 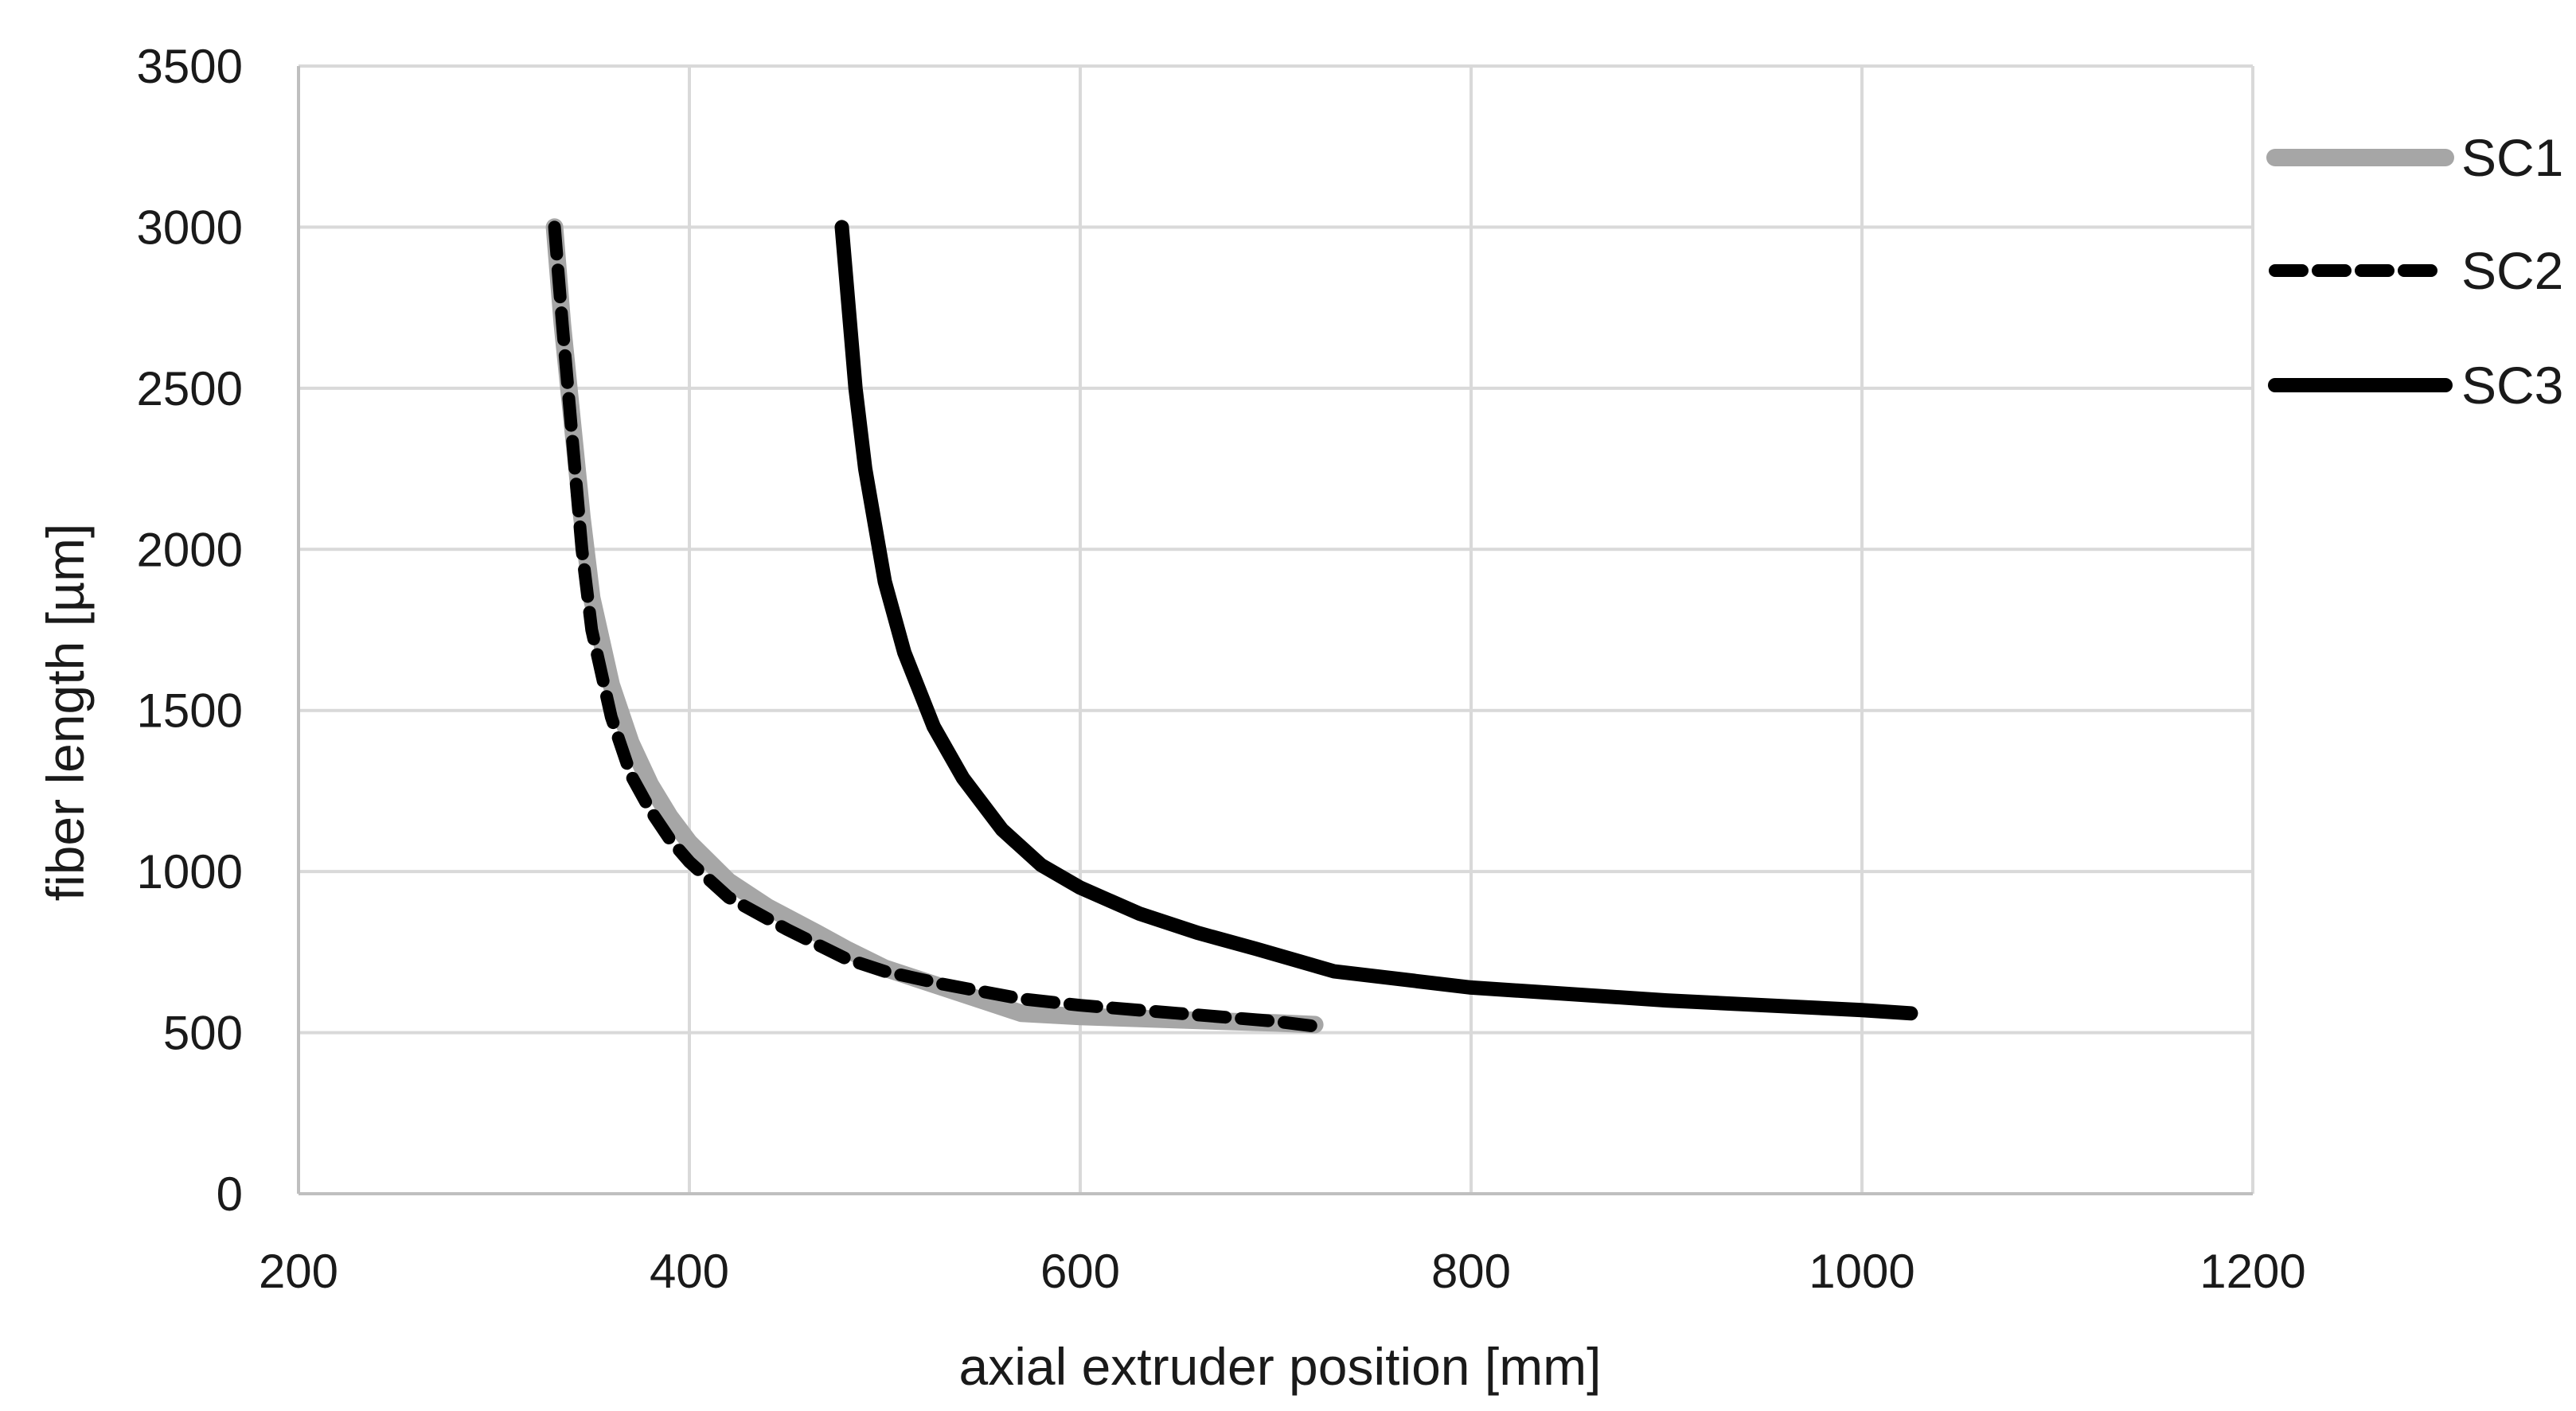 I want to click on x-tick-label: 200, so click(x=298, y=1271).